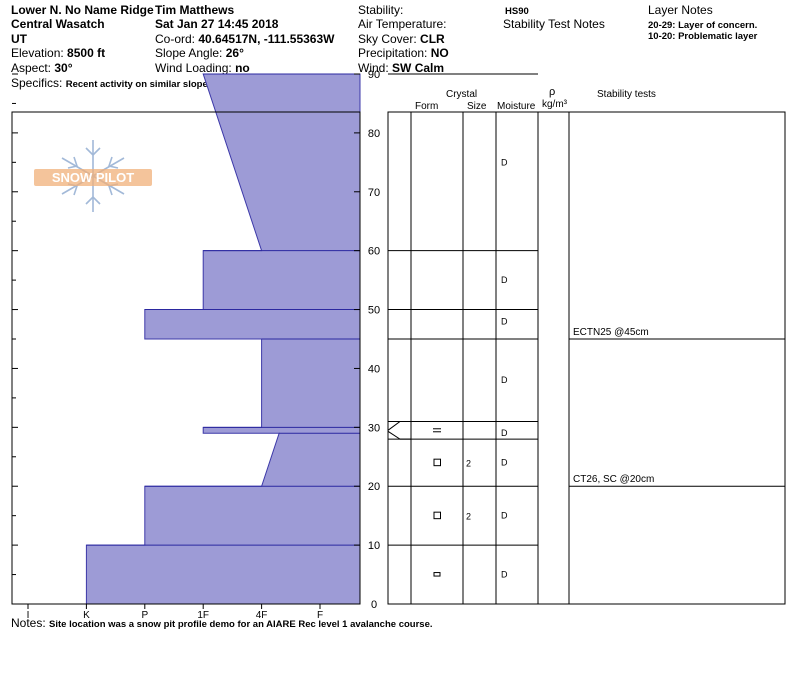 The width and height of the screenshot is (800, 676). What do you see at coordinates (477, 106) in the screenshot?
I see `size-header: Size` at bounding box center [477, 106].